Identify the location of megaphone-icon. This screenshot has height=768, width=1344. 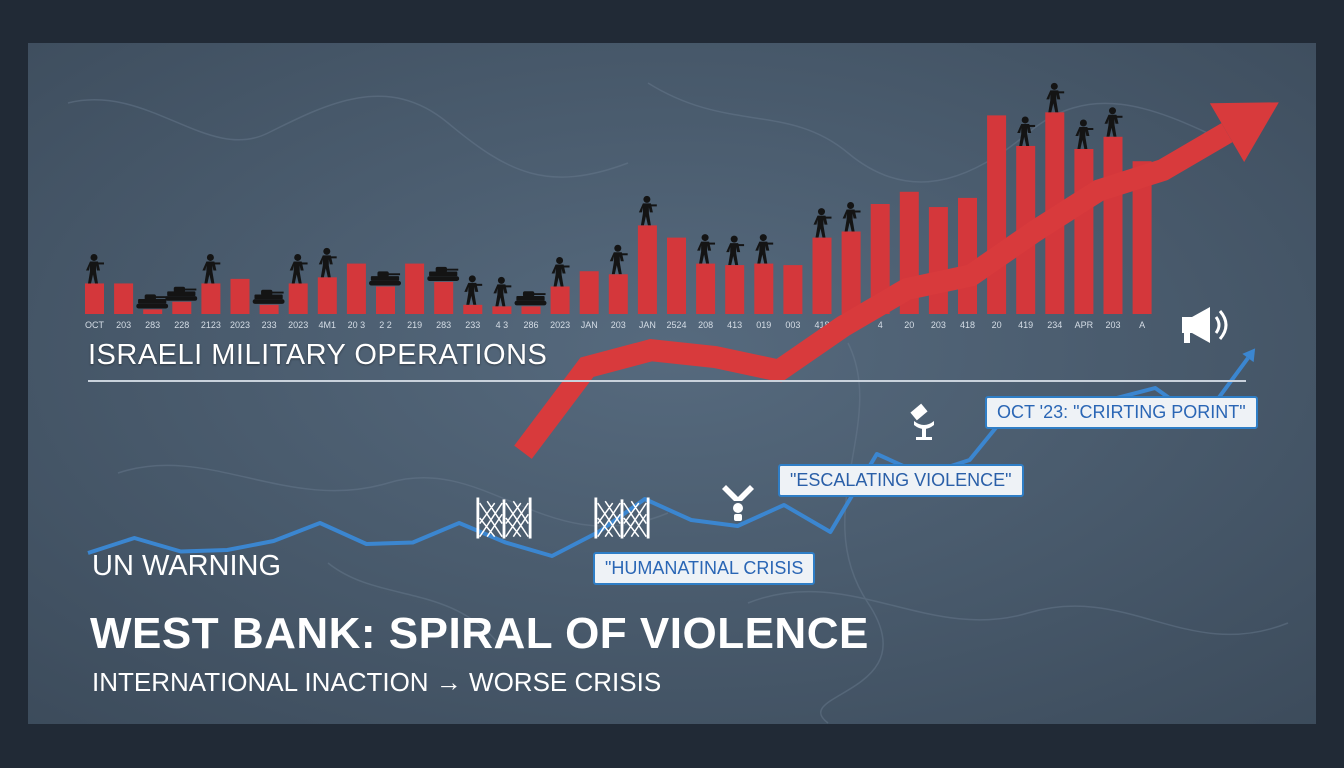
(1205, 325).